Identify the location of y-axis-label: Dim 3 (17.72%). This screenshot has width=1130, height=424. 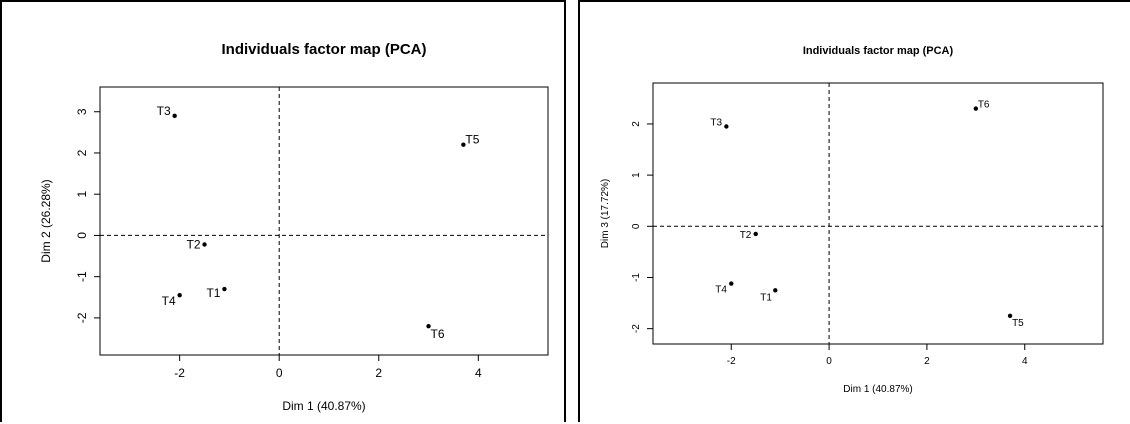
(605, 213).